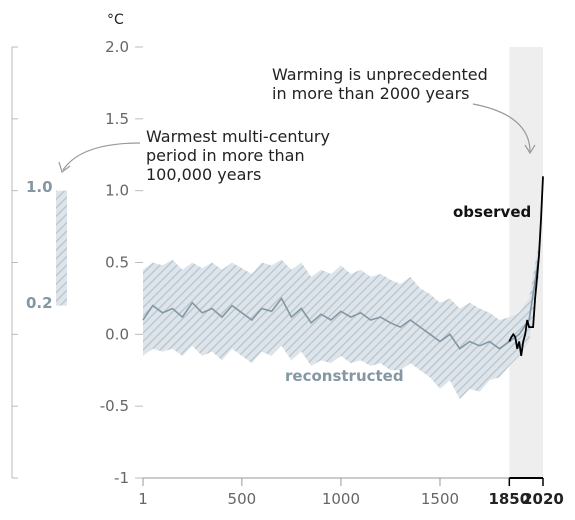 The width and height of the screenshot is (575, 520). What do you see at coordinates (61, 248) in the screenshot?
I see `warmest-period-range-bar` at bounding box center [61, 248].